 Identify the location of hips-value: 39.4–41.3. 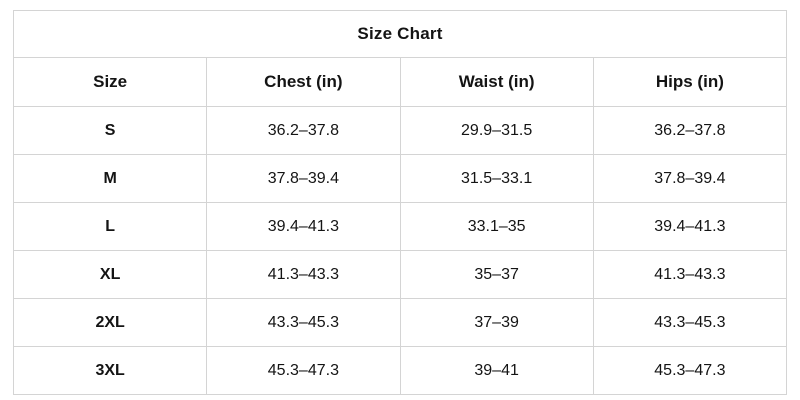
(690, 226).